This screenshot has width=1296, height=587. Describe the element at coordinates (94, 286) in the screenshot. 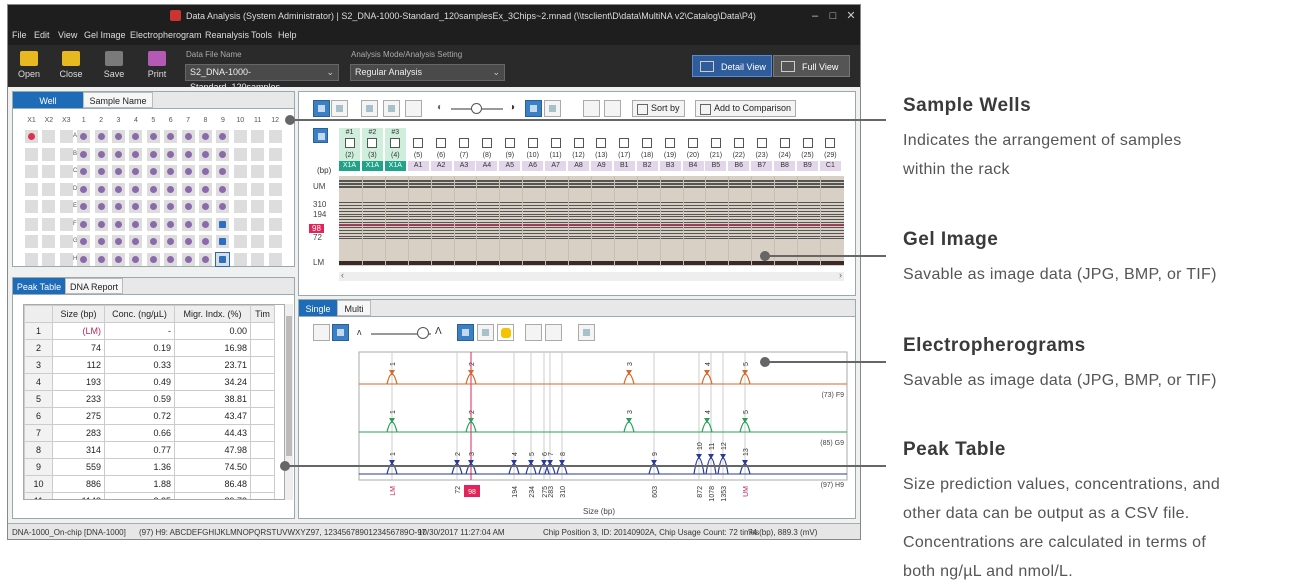

I see `tab-dna-report: DNA Report` at that location.